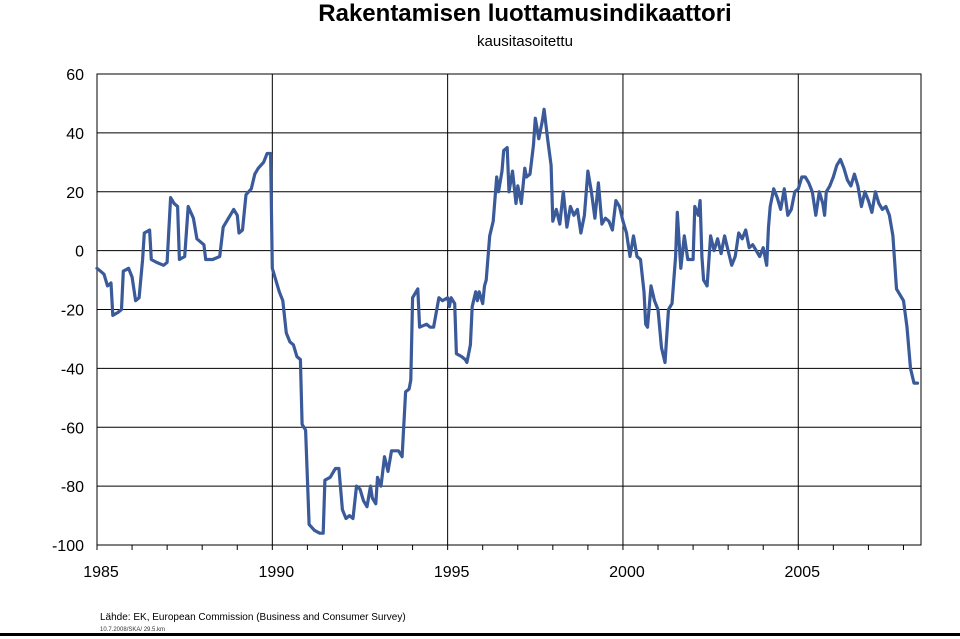 Image resolution: width=960 pixels, height=639 pixels. I want to click on x-tick-label: 2005, so click(802, 572).